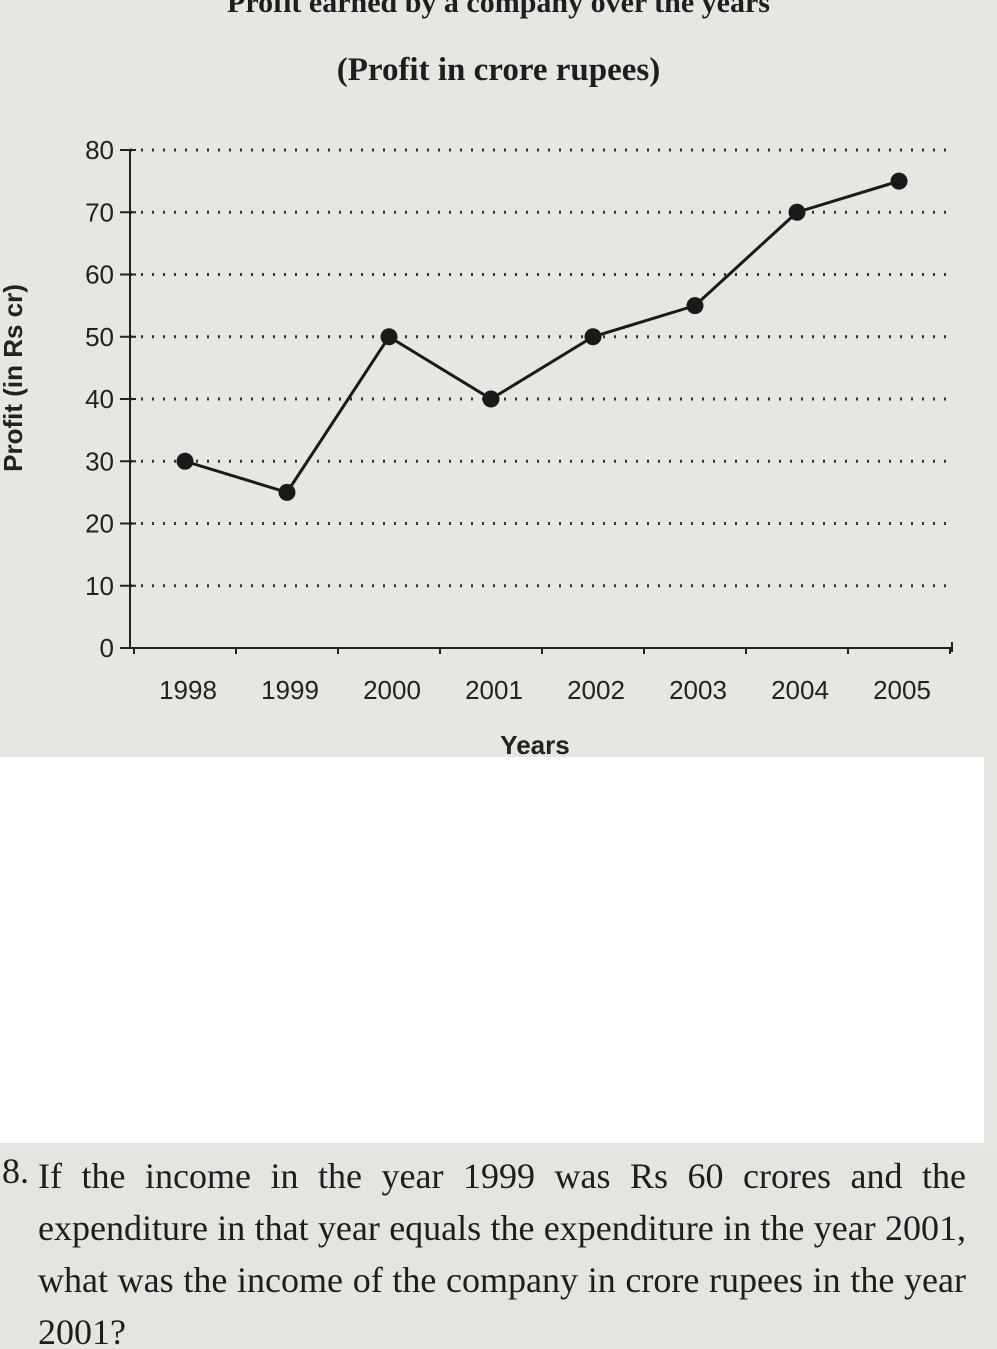  I want to click on data-point-2001, so click(491, 399).